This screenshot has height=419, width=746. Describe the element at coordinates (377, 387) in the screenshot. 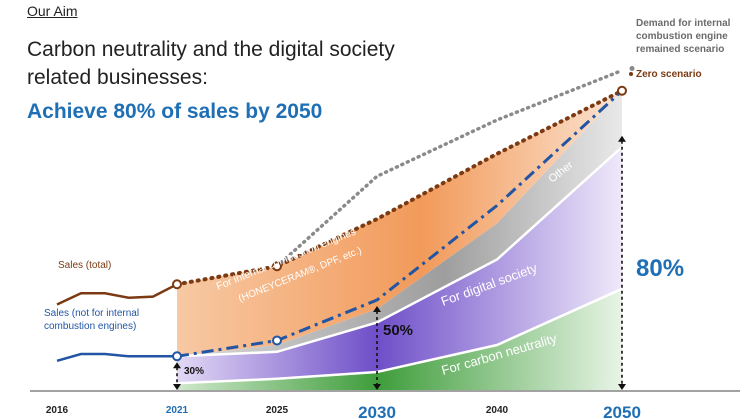

I see `bracket-2030-tail` at that location.